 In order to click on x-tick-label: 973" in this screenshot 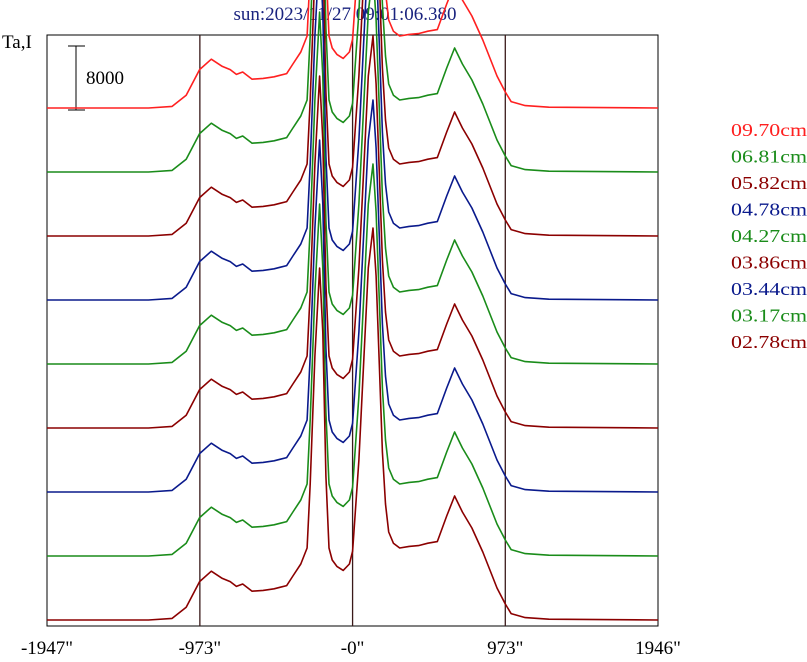, I will do `click(505, 648)`.